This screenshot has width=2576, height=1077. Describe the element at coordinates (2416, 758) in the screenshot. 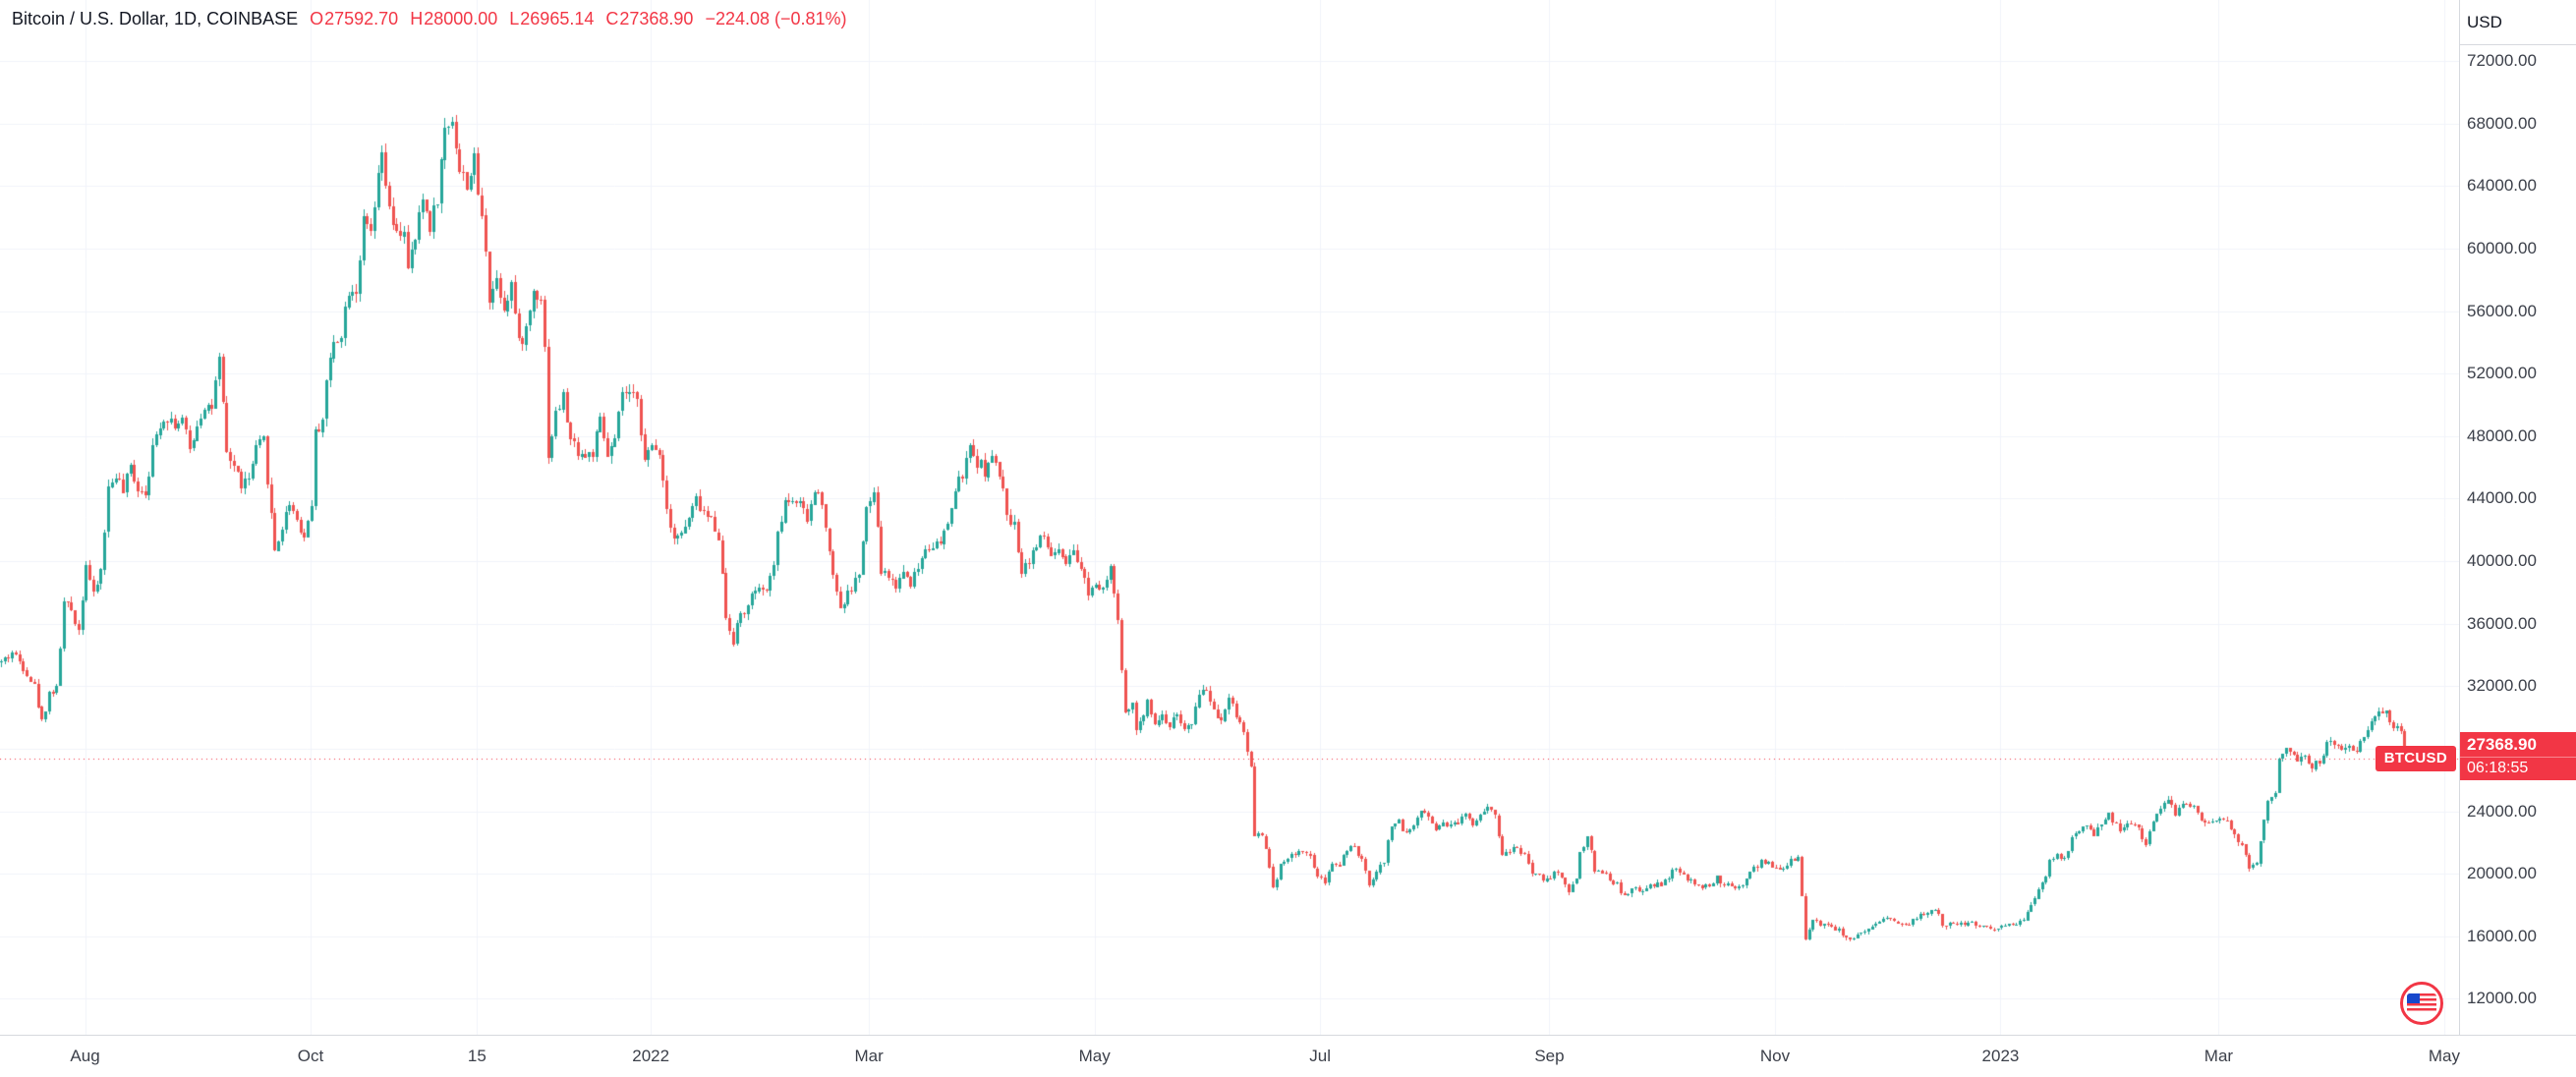

I see `price-line-symbol-tag: BTCUSD` at that location.